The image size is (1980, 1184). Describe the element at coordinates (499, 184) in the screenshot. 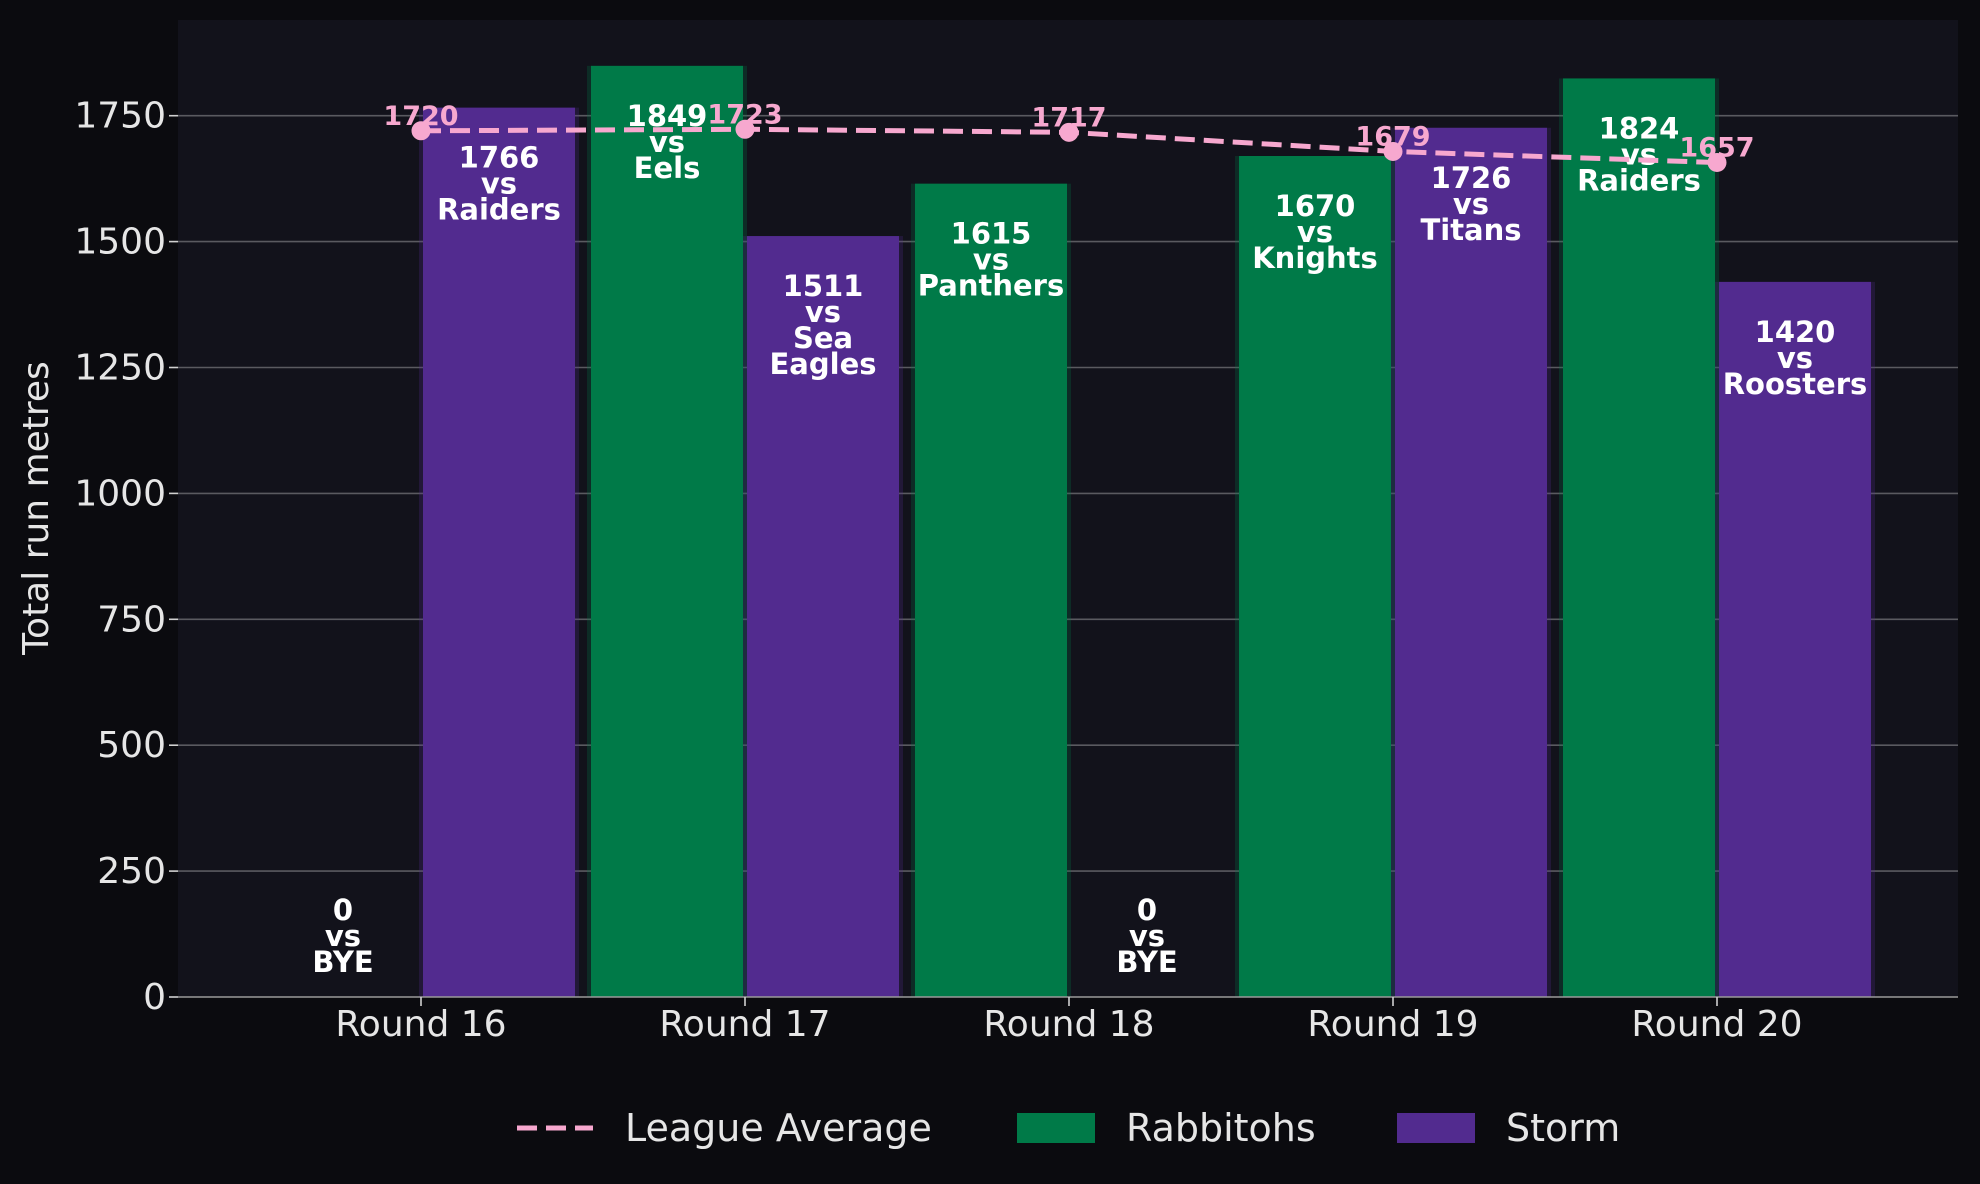

I see `bar-label-storm-0-1: vs` at that location.